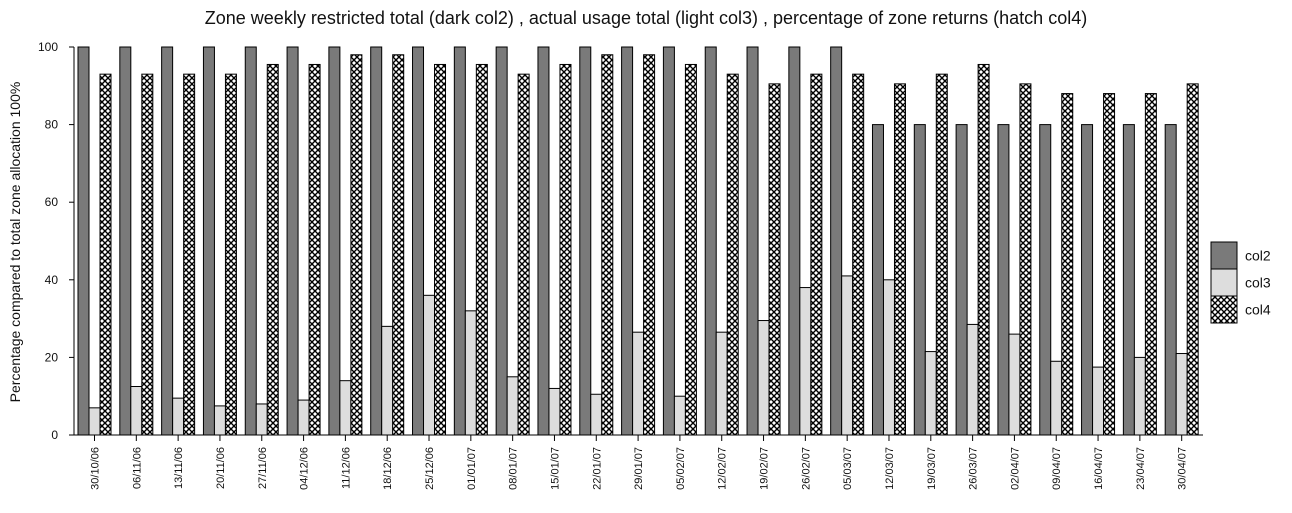 This screenshot has height=513, width=1292. I want to click on x-tick-label: 11/12/06, so click(346, 468).